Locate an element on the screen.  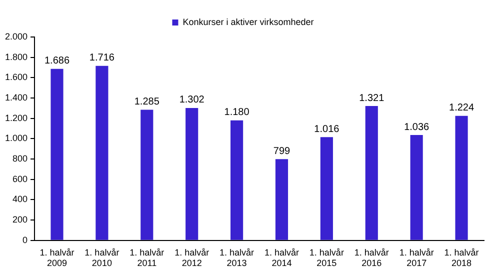
data-label: 799 is located at coordinates (282, 151).